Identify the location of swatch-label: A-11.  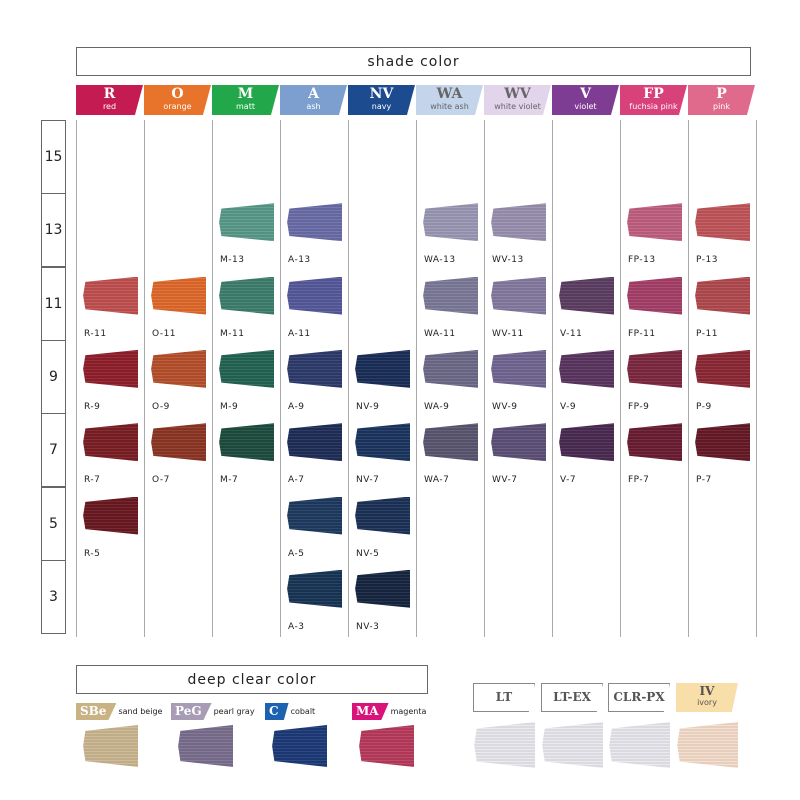
(299, 333).